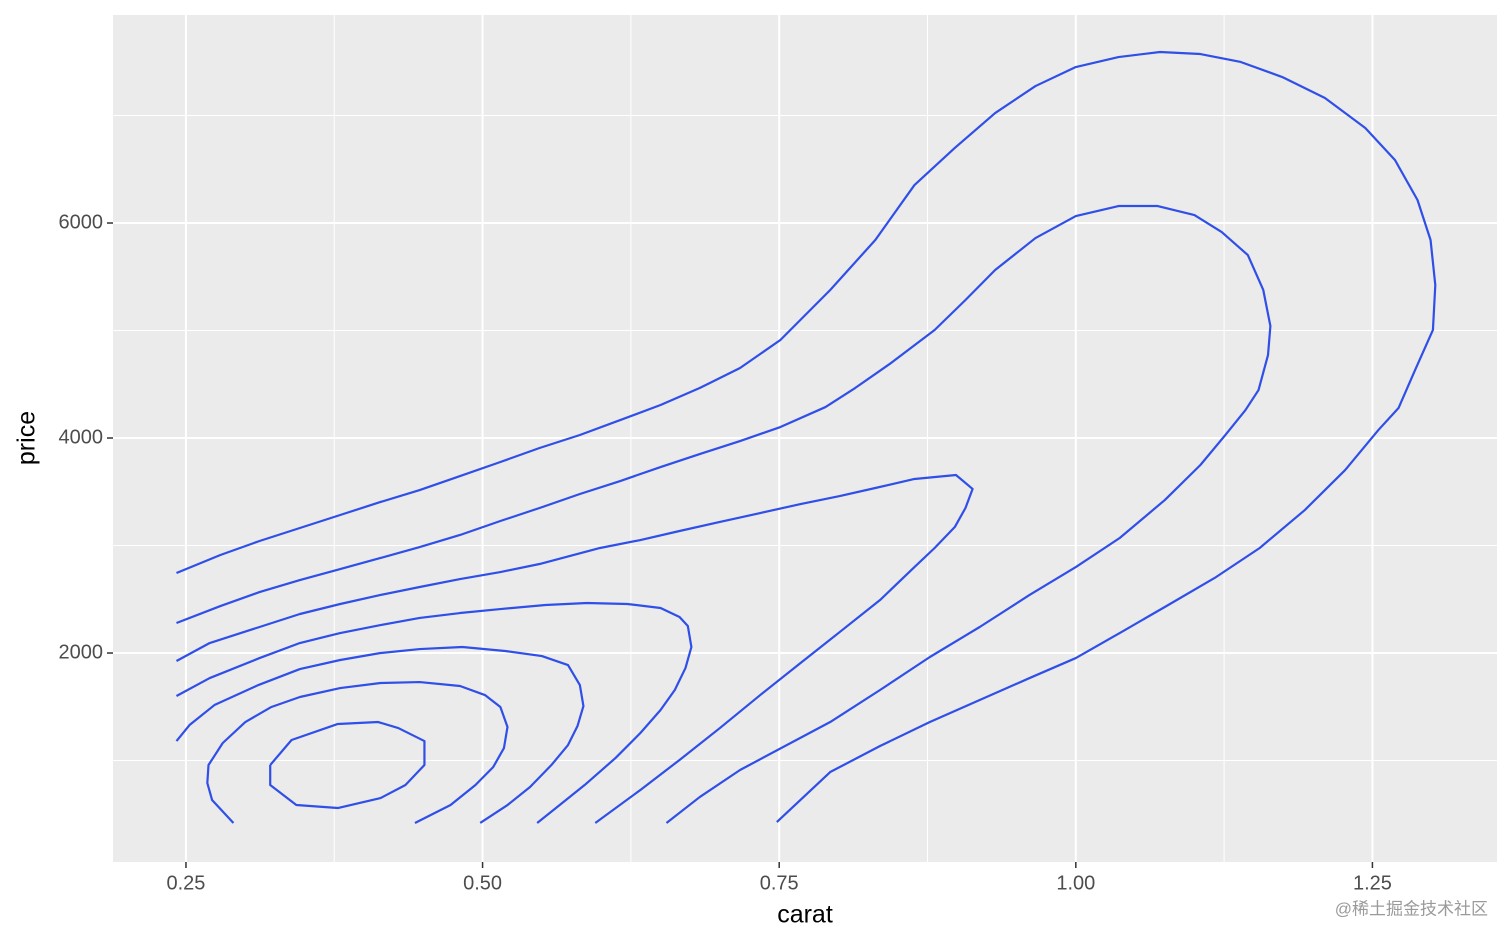 The height and width of the screenshot is (945, 1512). What do you see at coordinates (81, 222) in the screenshot?
I see `y-tick-label: 6000` at bounding box center [81, 222].